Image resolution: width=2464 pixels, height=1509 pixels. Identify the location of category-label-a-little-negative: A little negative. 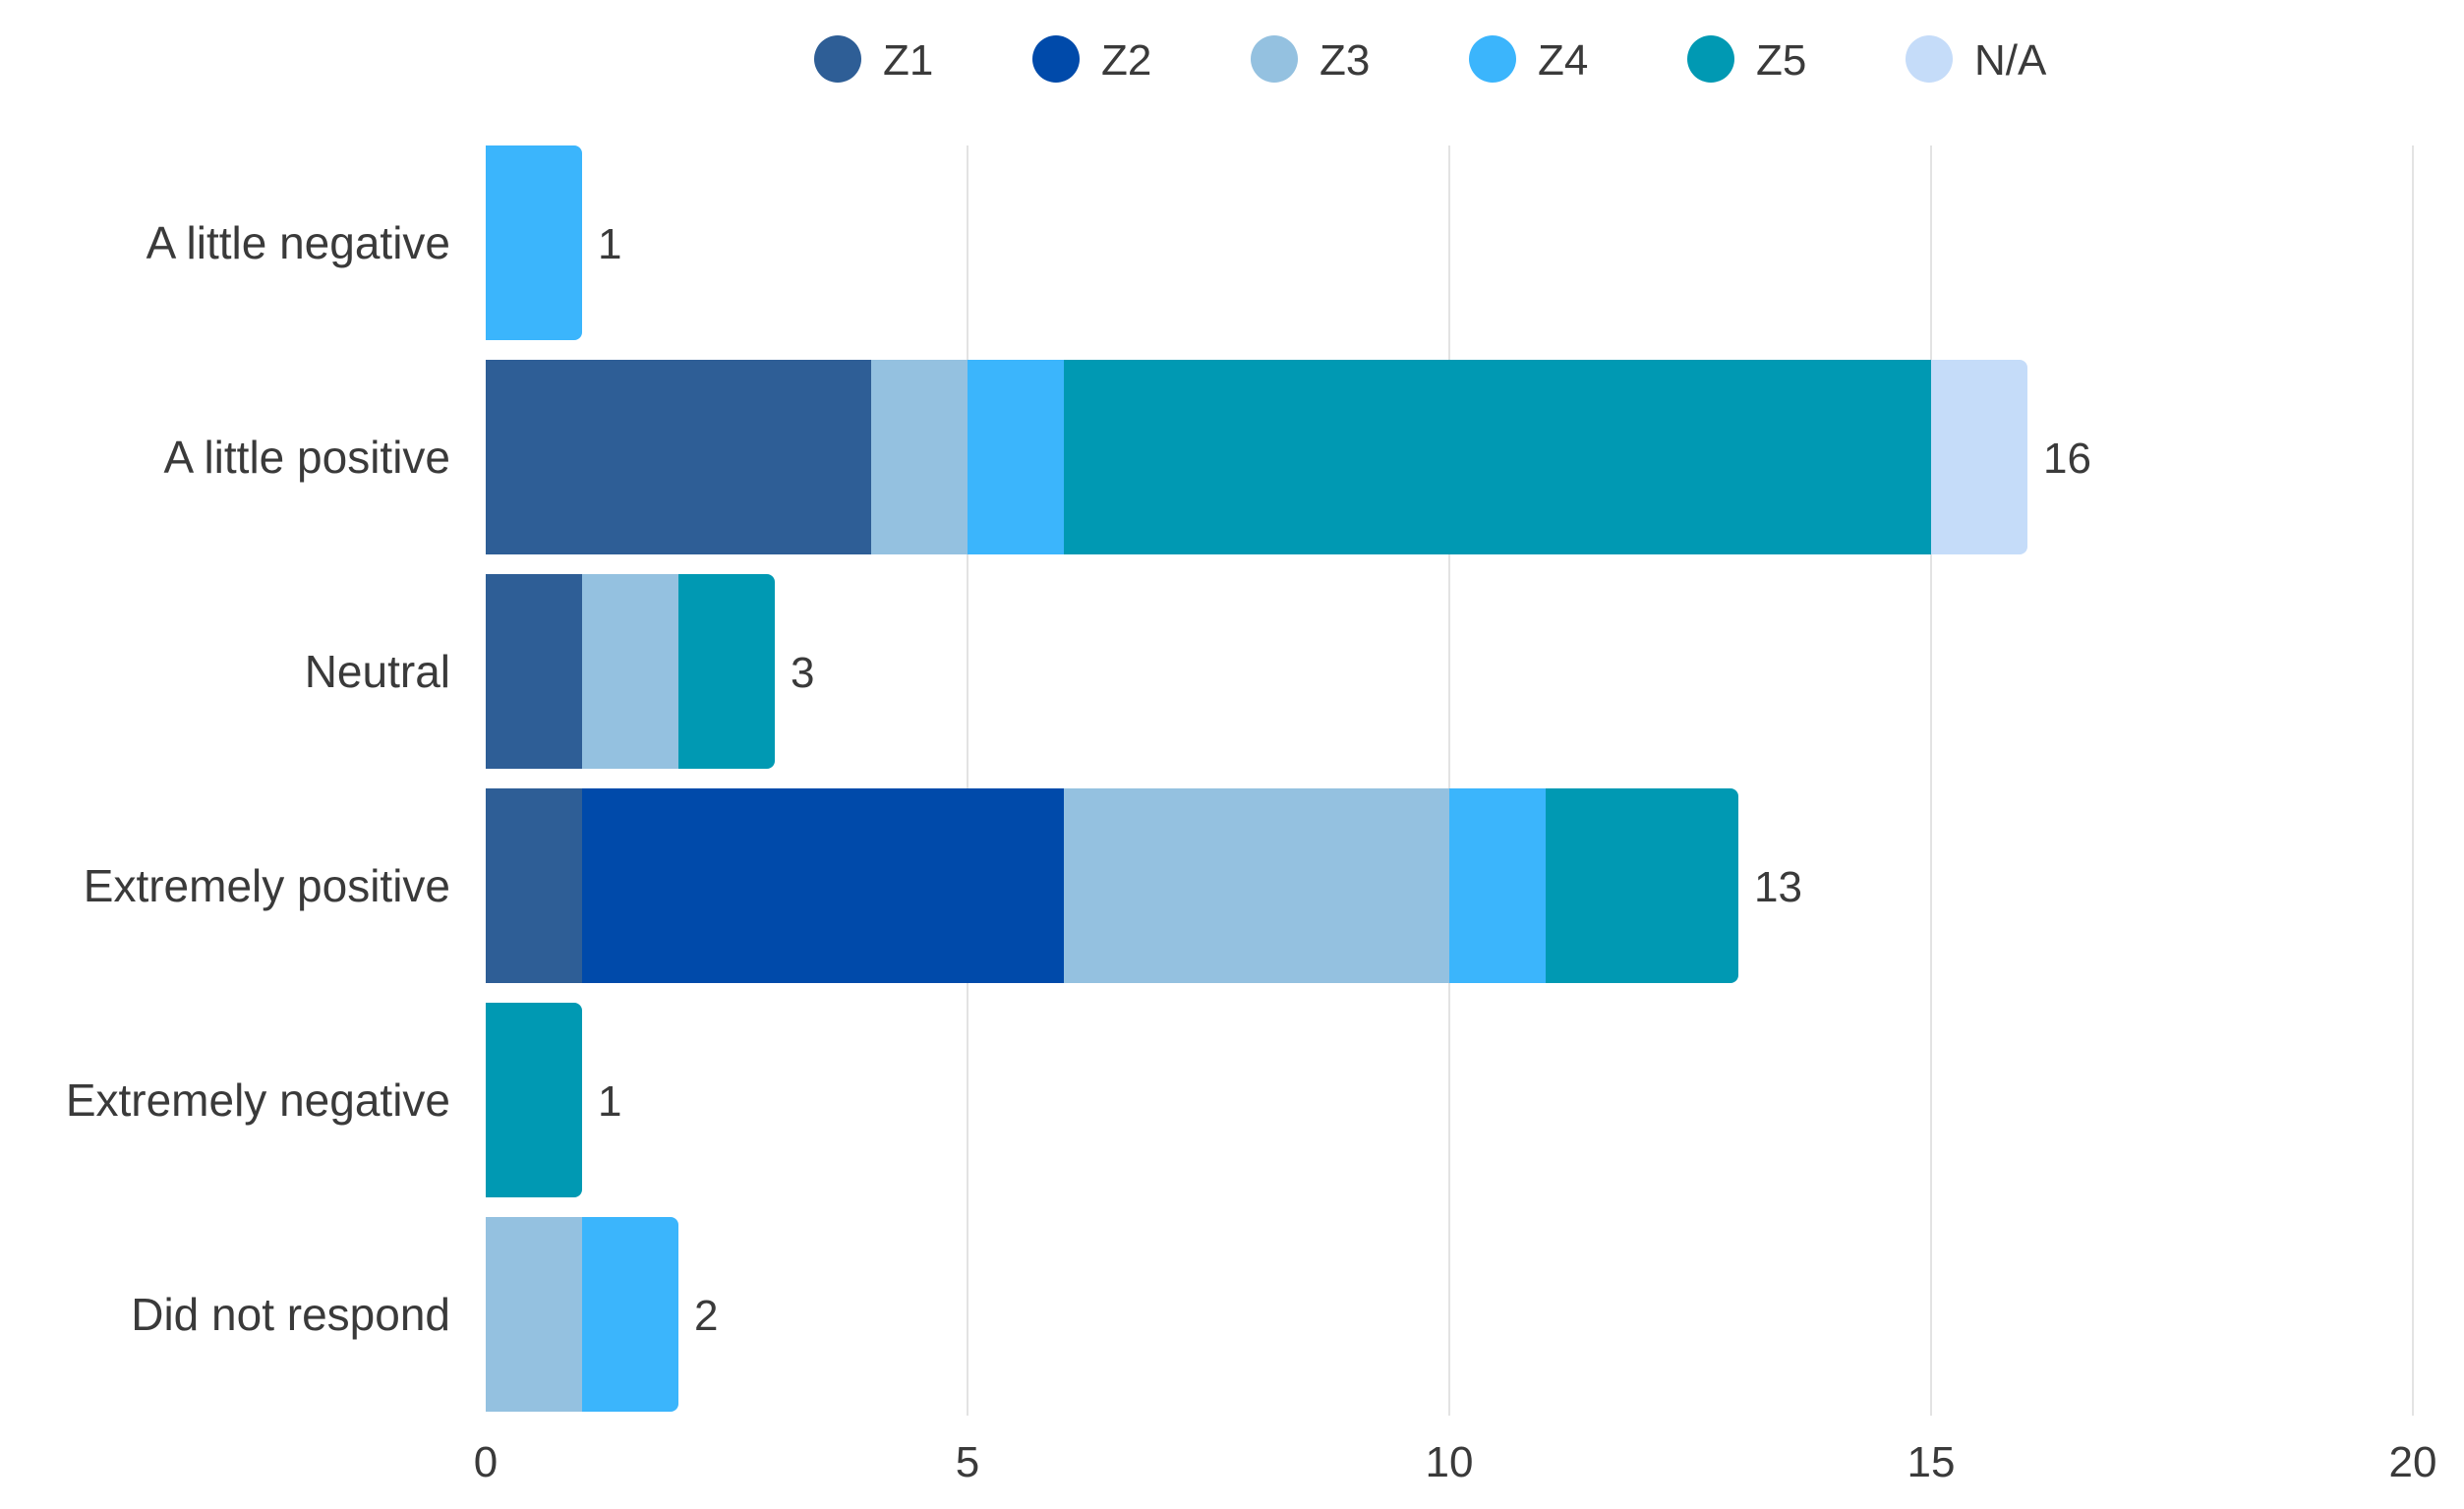
(298, 242).